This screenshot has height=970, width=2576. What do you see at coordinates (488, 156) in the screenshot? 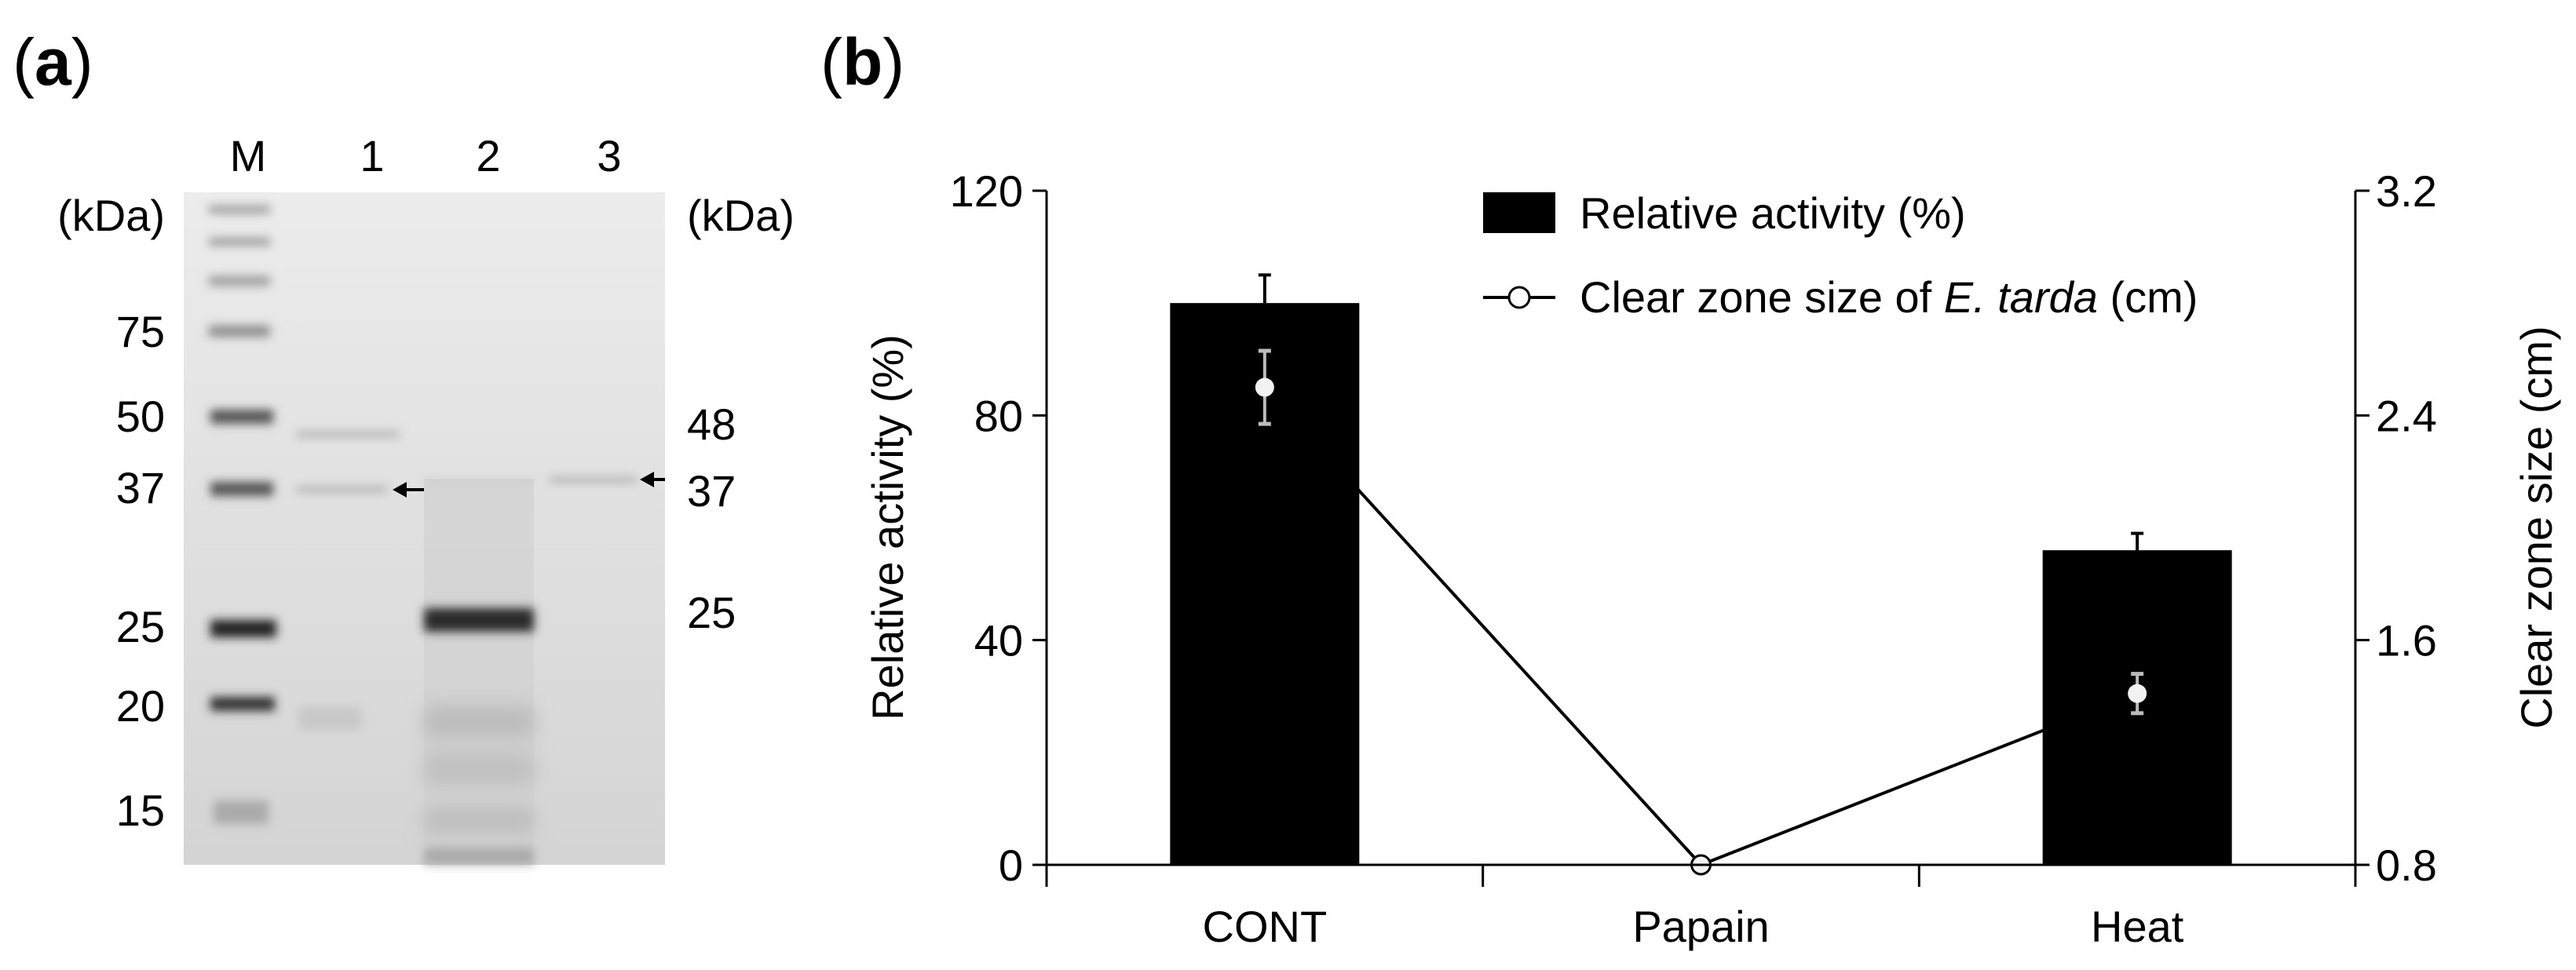
I see `lane-label-2: 2` at bounding box center [488, 156].